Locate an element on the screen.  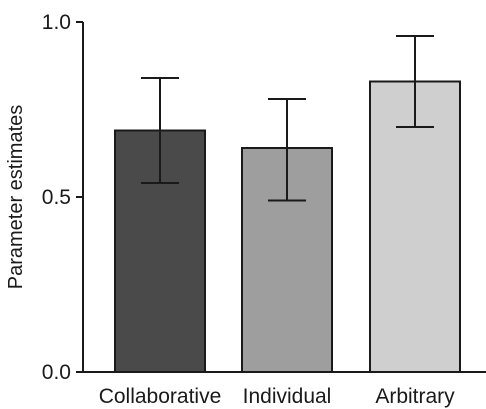
y-tick-label-0-5: 0.5 is located at coordinates (56, 197).